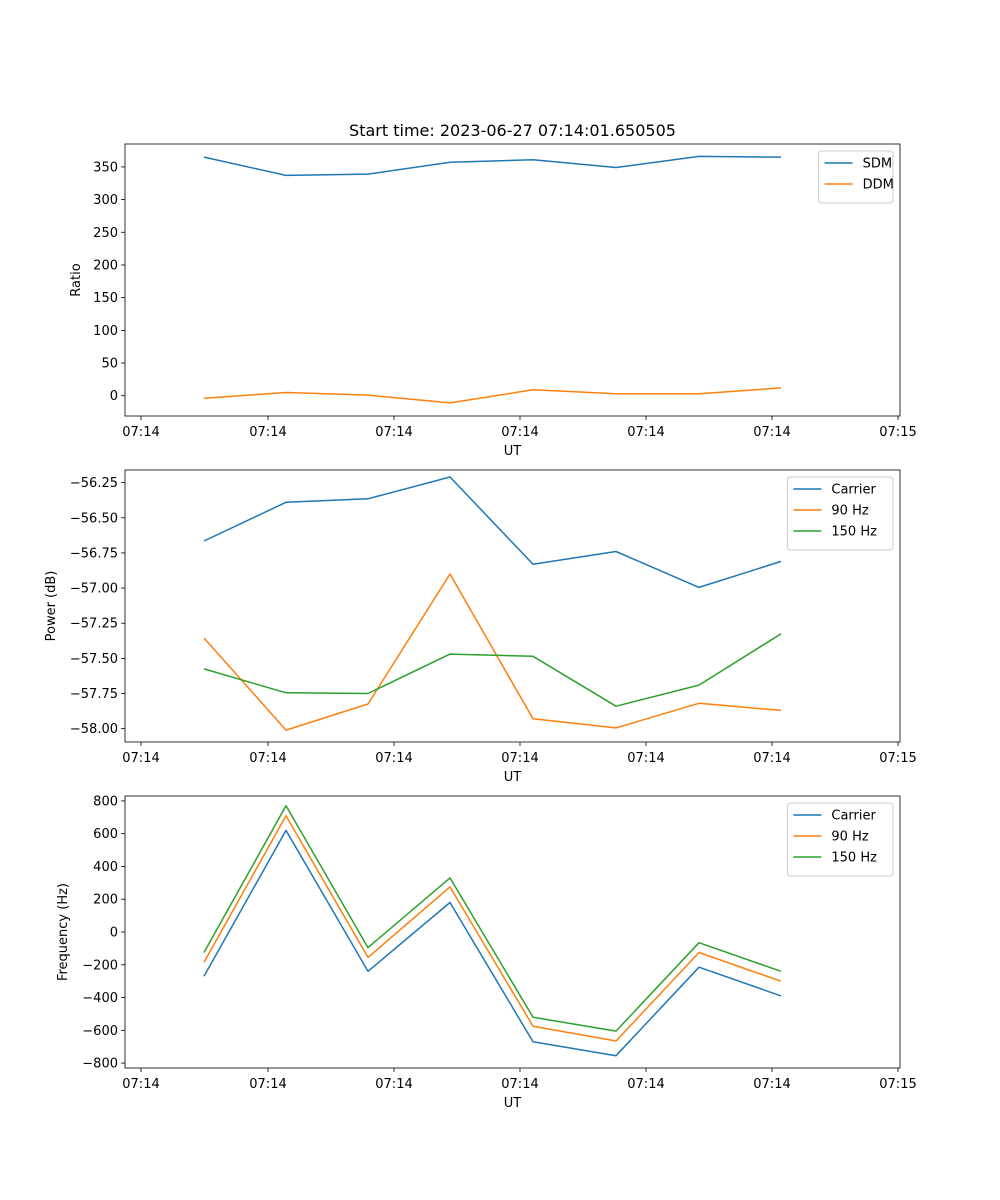  What do you see at coordinates (105, 867) in the screenshot?
I see `y-tick-label: 400` at bounding box center [105, 867].